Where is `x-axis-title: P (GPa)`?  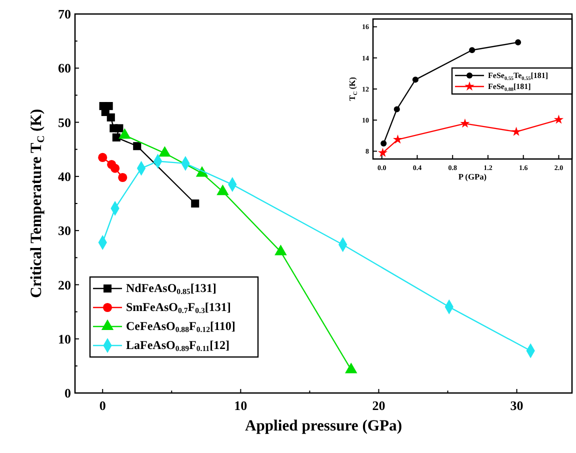
x-axis-title: P (GPa) is located at coordinates (472, 177).